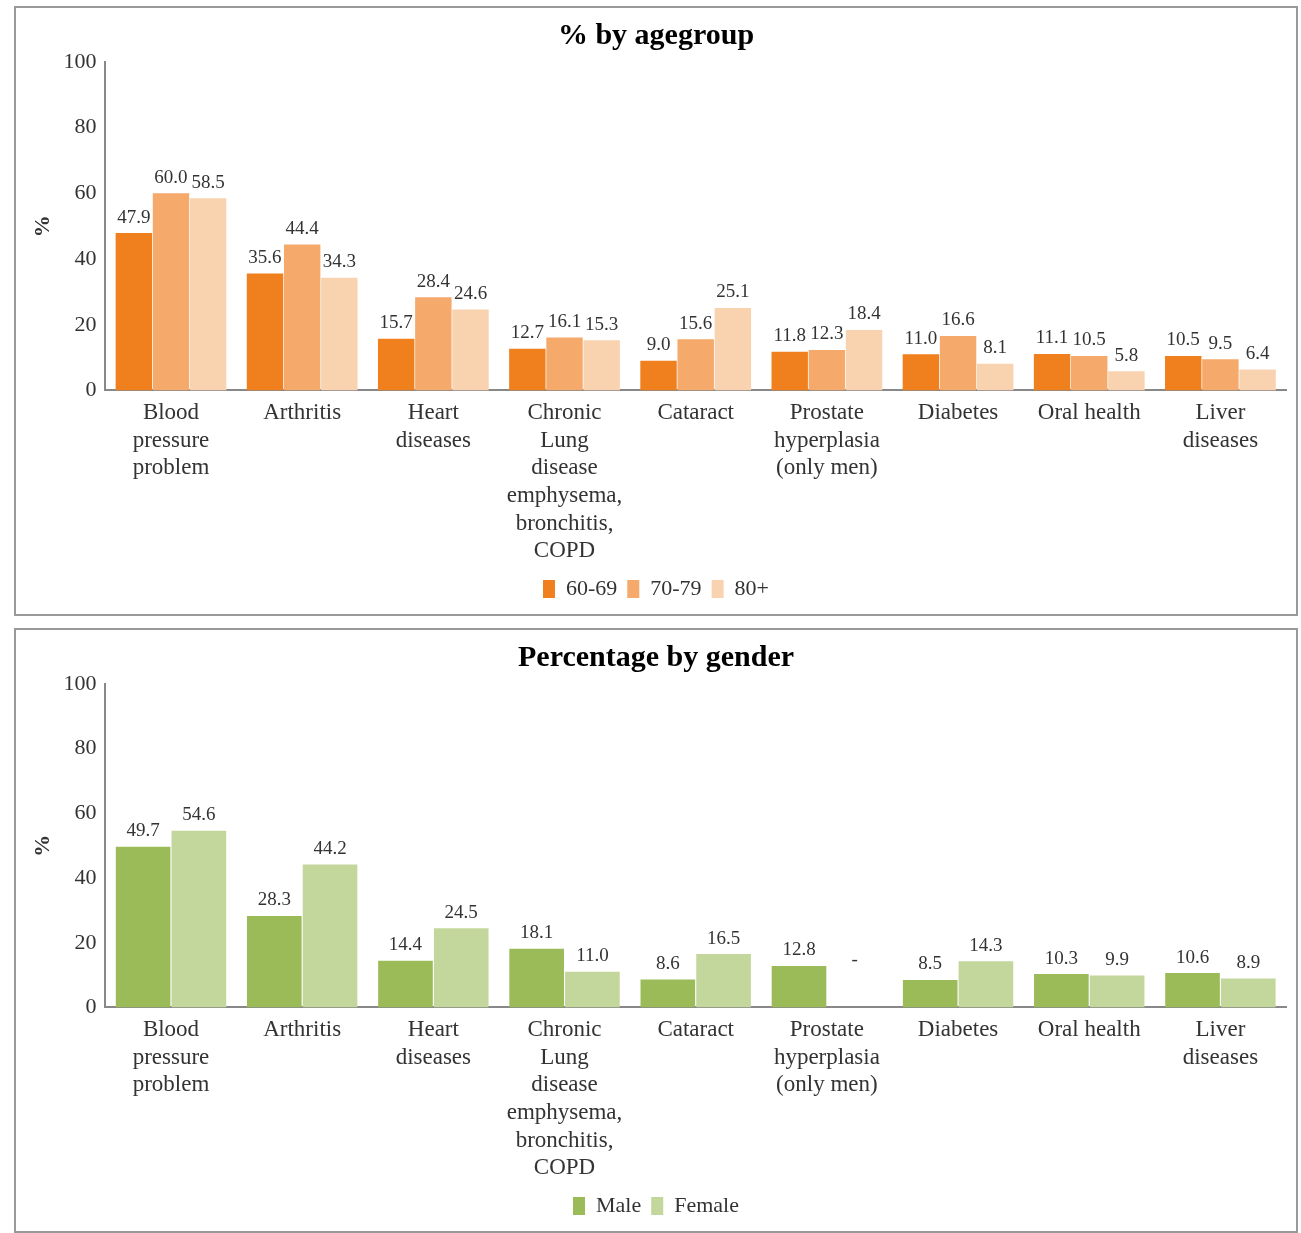 The width and height of the screenshot is (1301, 1233). I want to click on data-label: 14.3, so click(986, 944).